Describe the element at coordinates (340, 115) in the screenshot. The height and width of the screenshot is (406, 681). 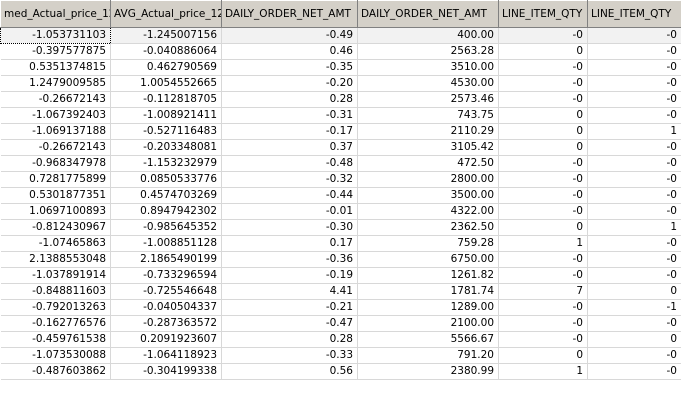
I see `table-row: -1.067392403 -1.008921411 -0.31 743.75 0 -0` at that location.